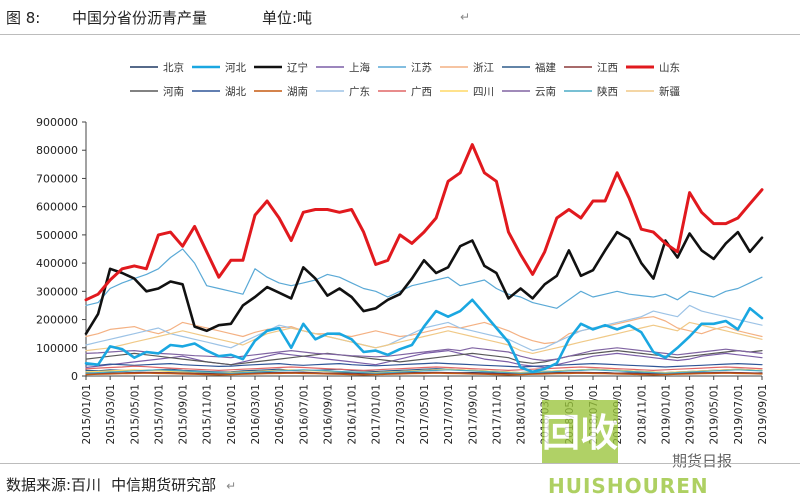 Image resolution: width=800 pixels, height=500 pixels. I want to click on legend-label: 福建, so click(545, 67).